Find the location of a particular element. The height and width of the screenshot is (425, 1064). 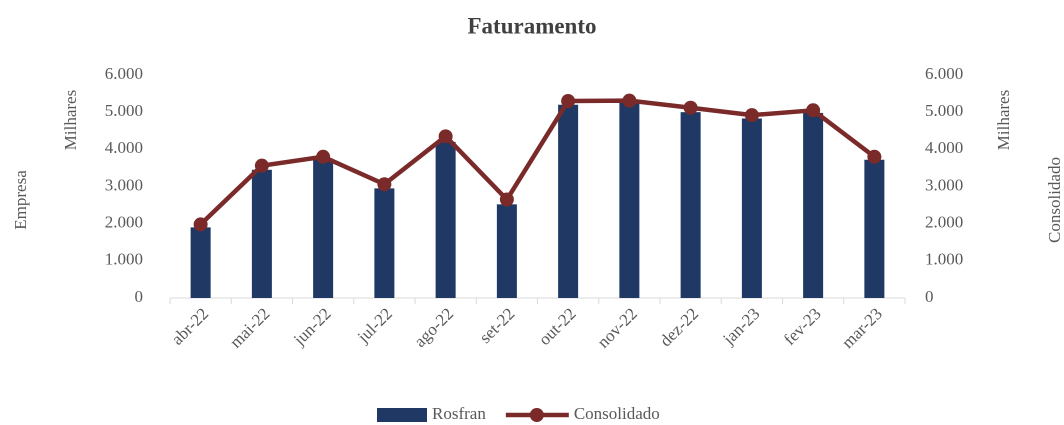

x-tick-label: dez-22 is located at coordinates (679, 327).